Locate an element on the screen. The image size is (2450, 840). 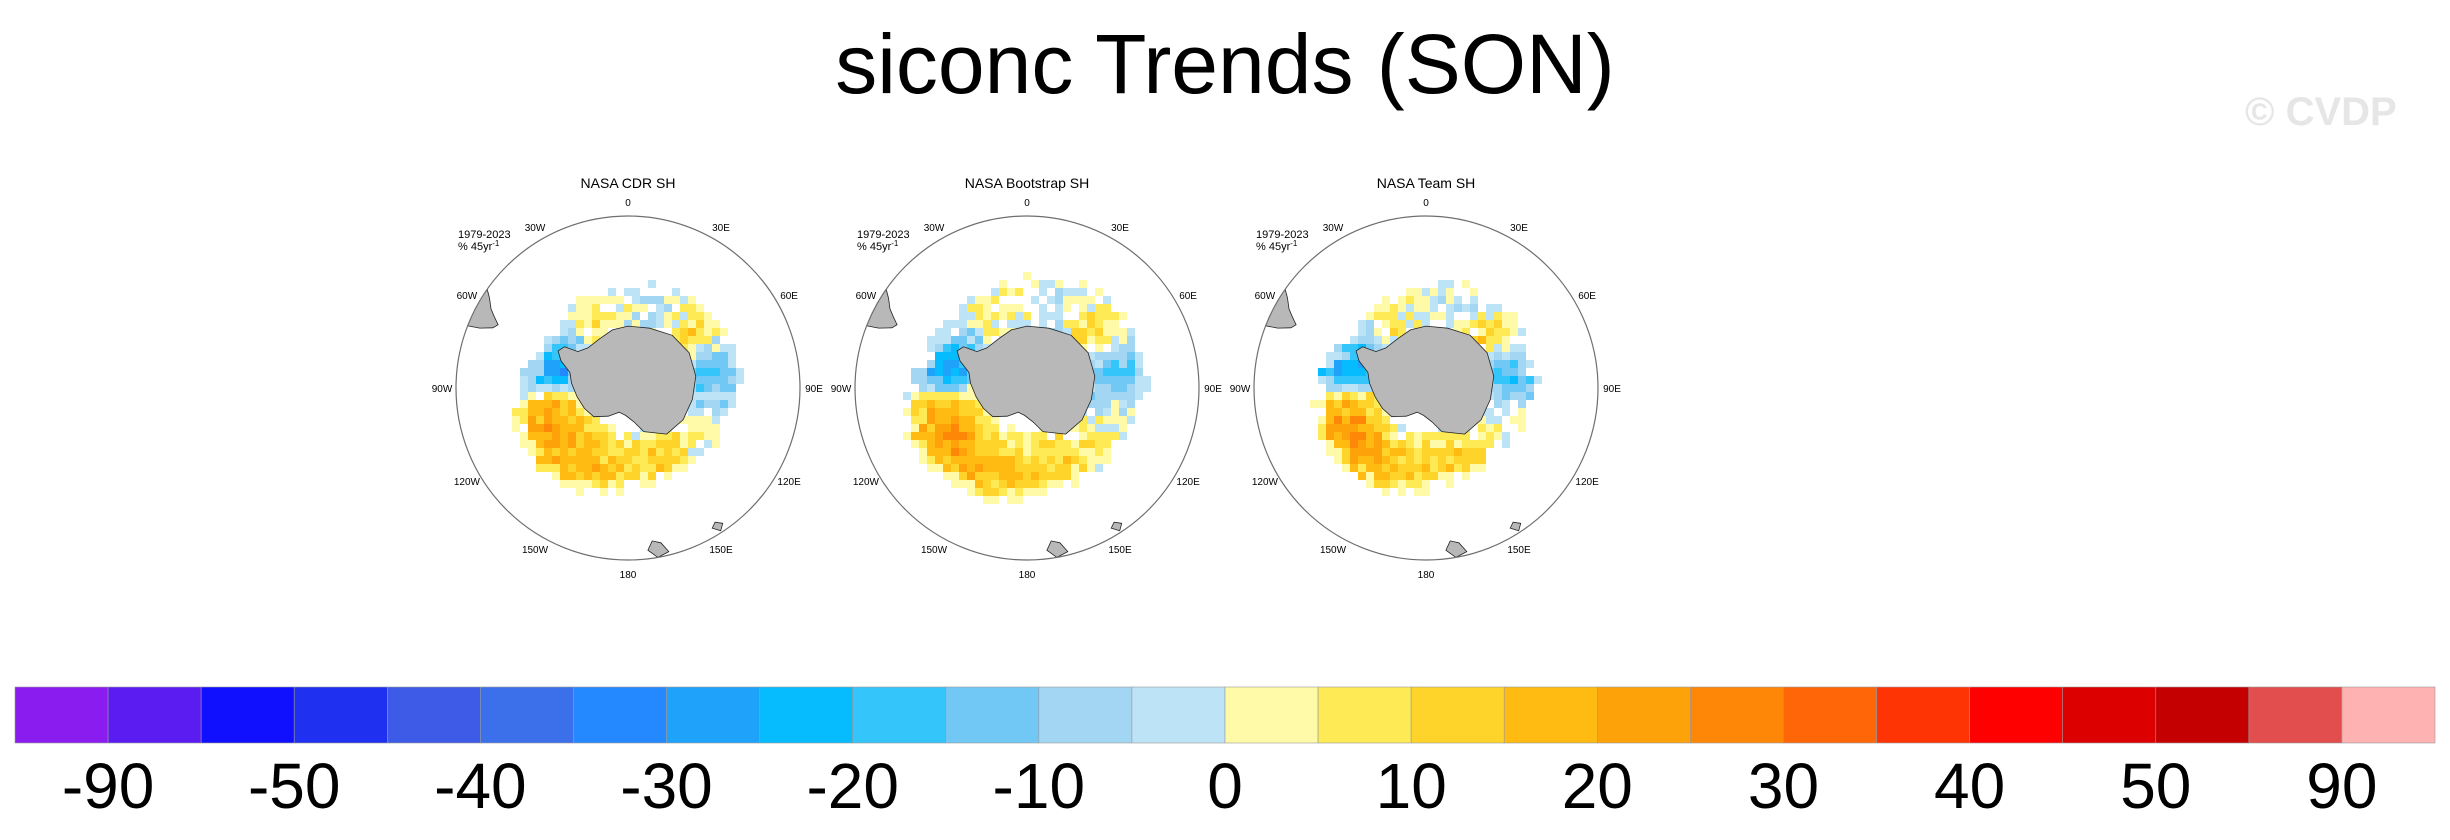
longitude-label: 30E is located at coordinates (1519, 228).